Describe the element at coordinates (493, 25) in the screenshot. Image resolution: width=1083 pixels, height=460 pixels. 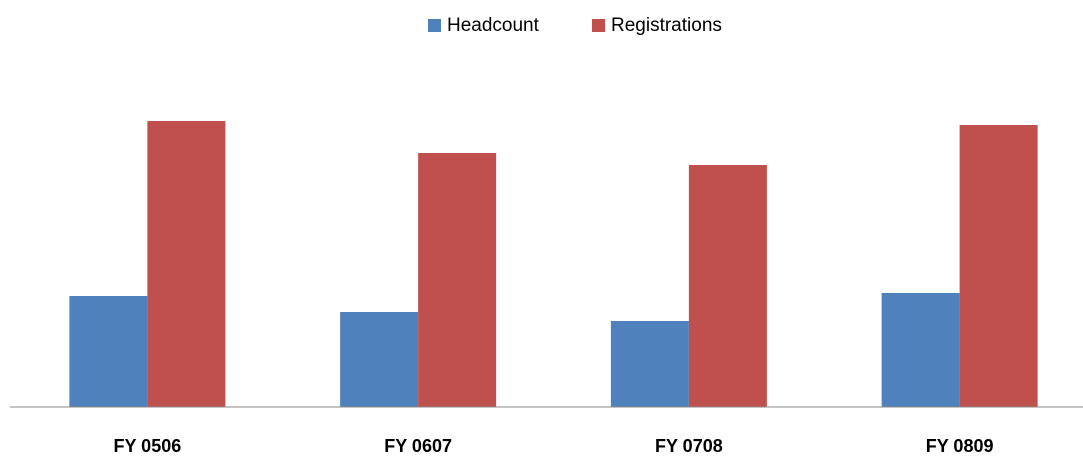
I see `legend-label: Headcount` at that location.